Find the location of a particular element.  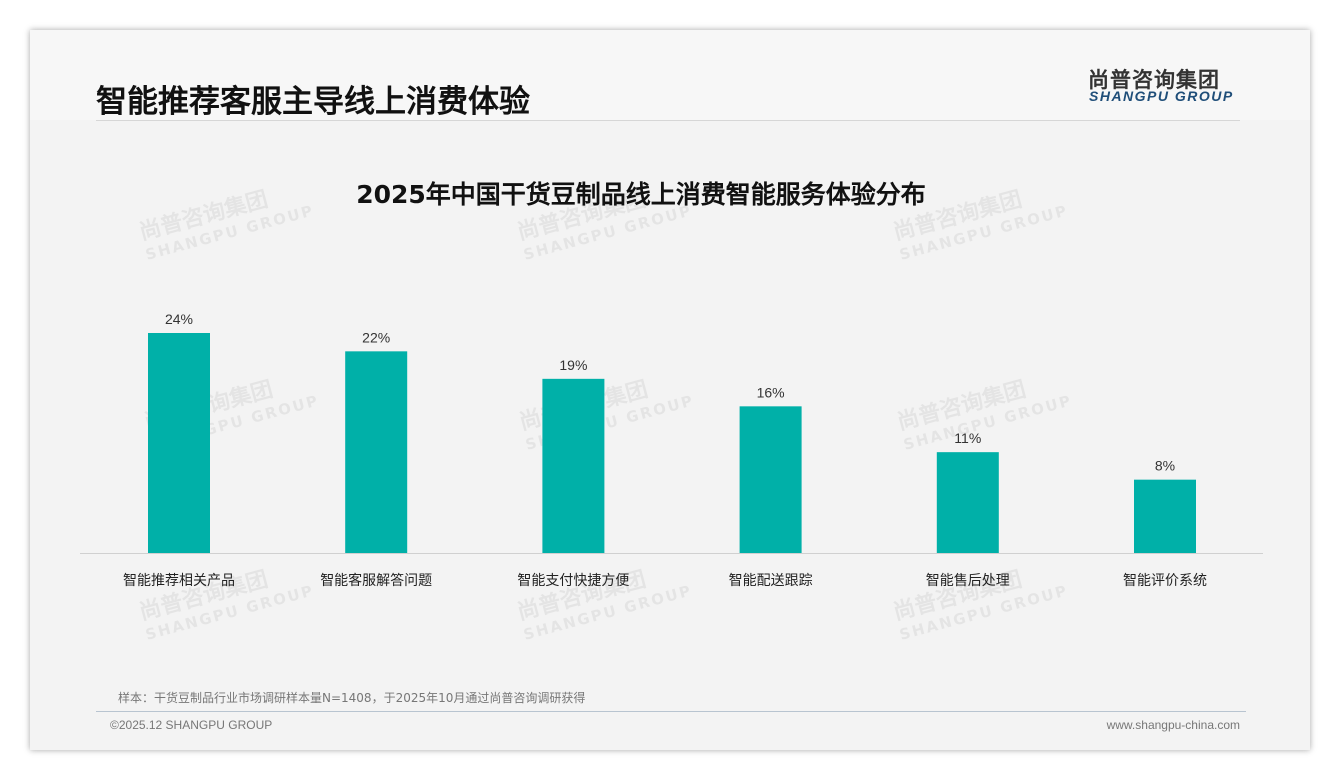

category-label: 智能评价系统 is located at coordinates (1165, 581).